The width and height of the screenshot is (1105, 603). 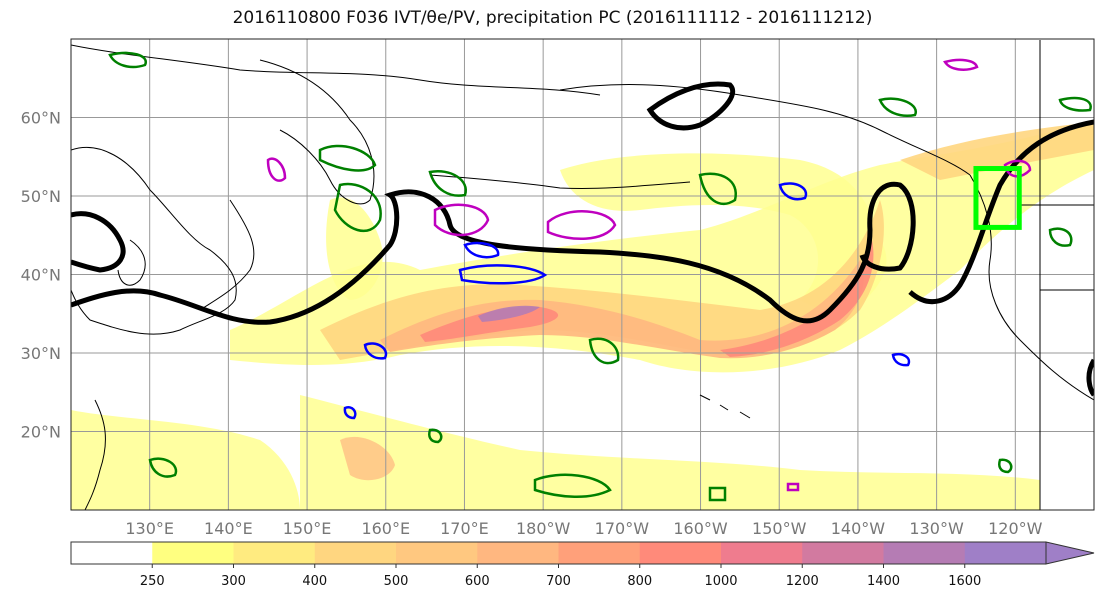 I want to click on lon-label: 170°E, so click(x=464, y=528).